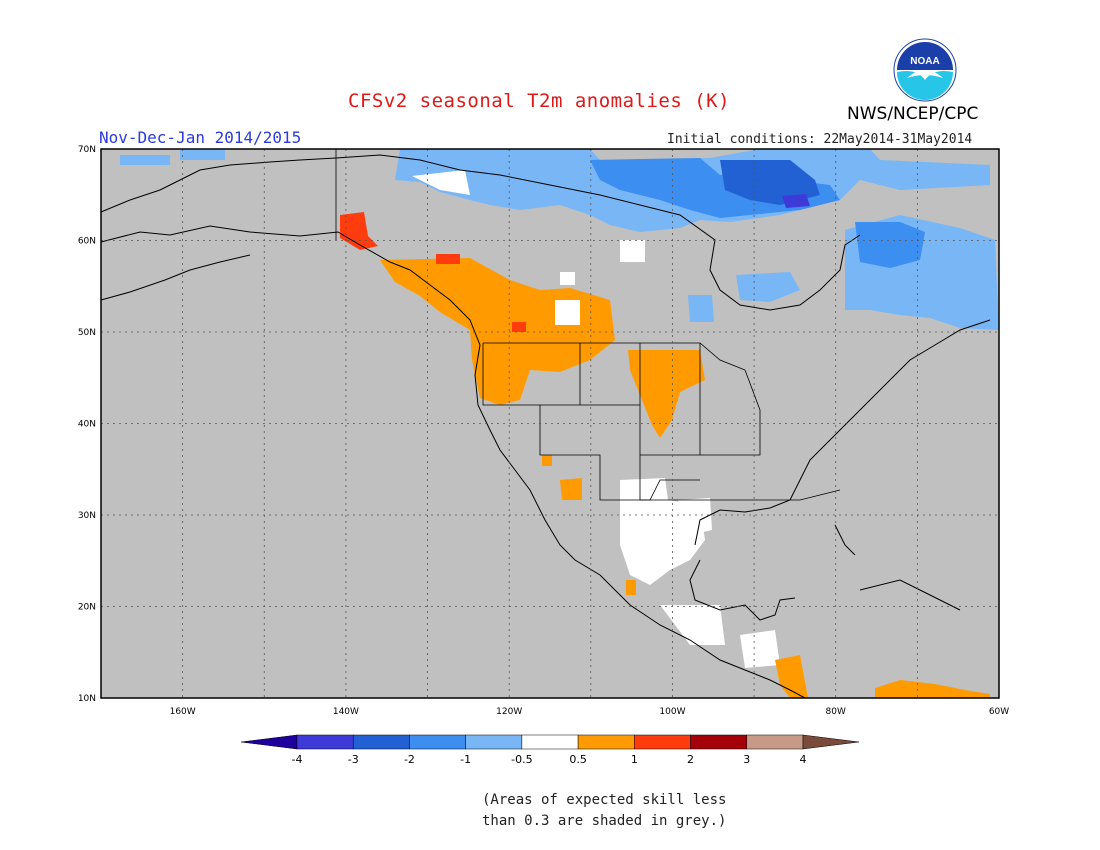  Describe the element at coordinates (831, 742) in the screenshot. I see `colorbar-arrow-high` at that location.